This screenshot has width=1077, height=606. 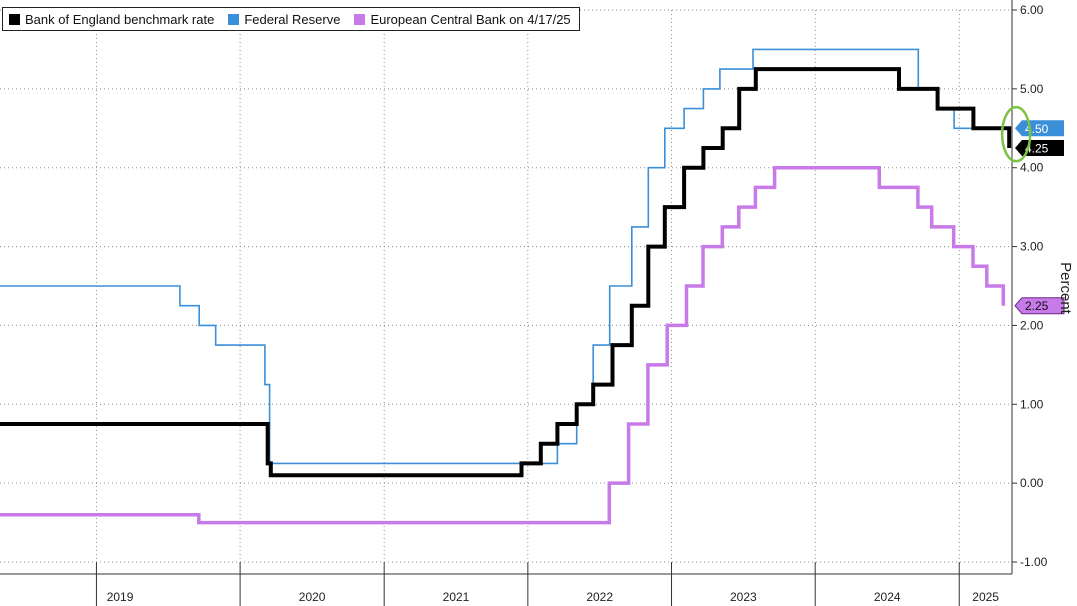 I want to click on legend-label-ecb: European Central Bank on 4/17/25, so click(x=470, y=19).